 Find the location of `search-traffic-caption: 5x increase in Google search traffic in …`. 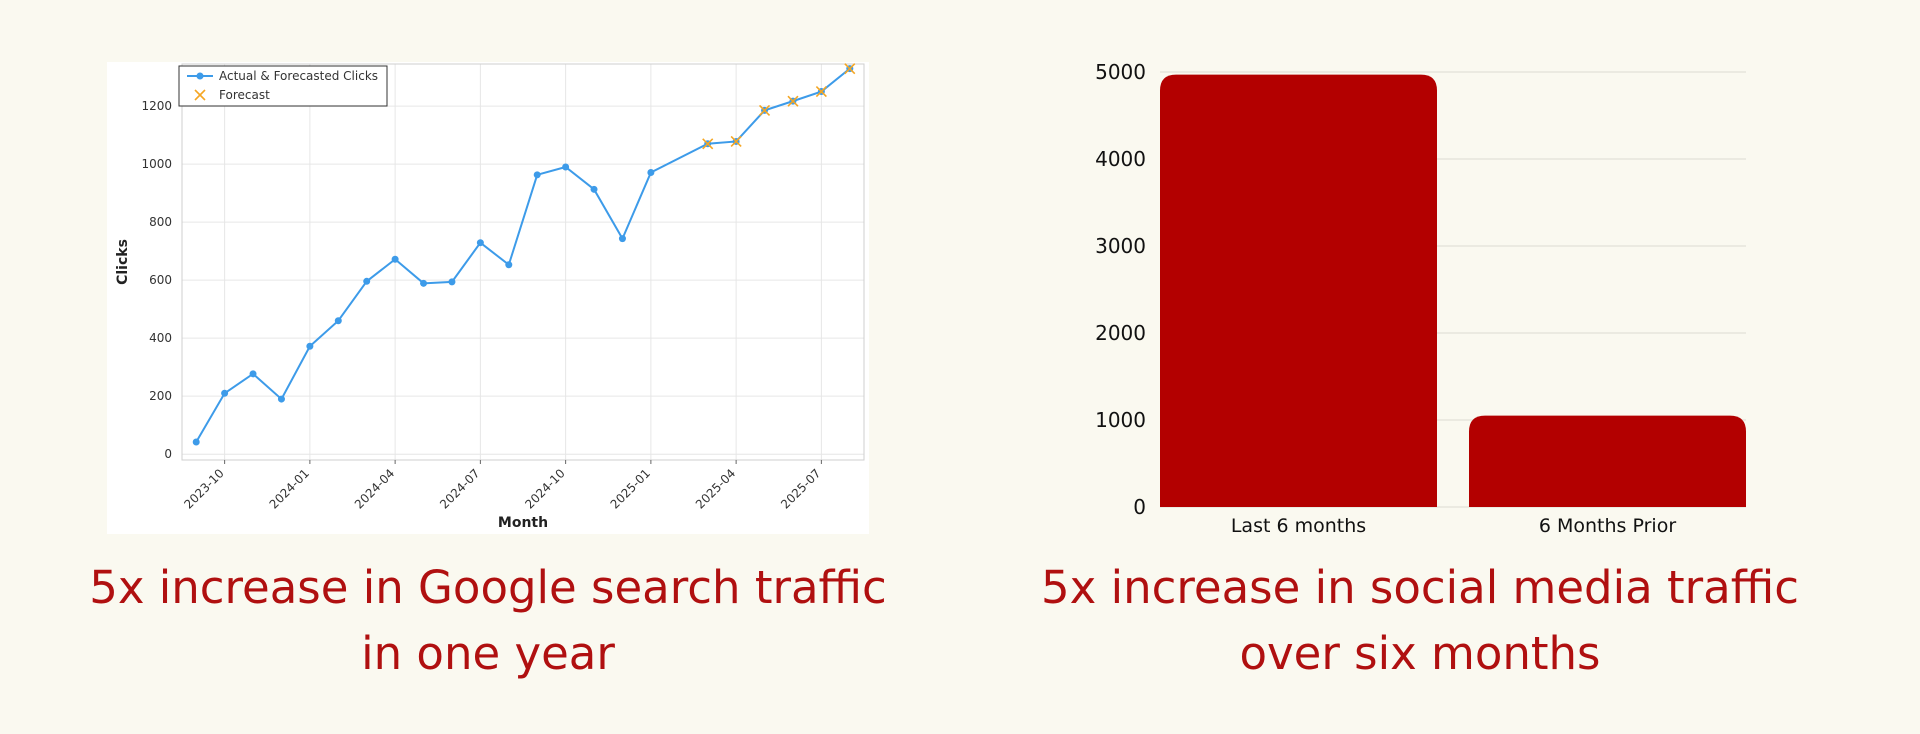

search-traffic-caption: 5x increase in Google search traffic in … is located at coordinates (488, 621).